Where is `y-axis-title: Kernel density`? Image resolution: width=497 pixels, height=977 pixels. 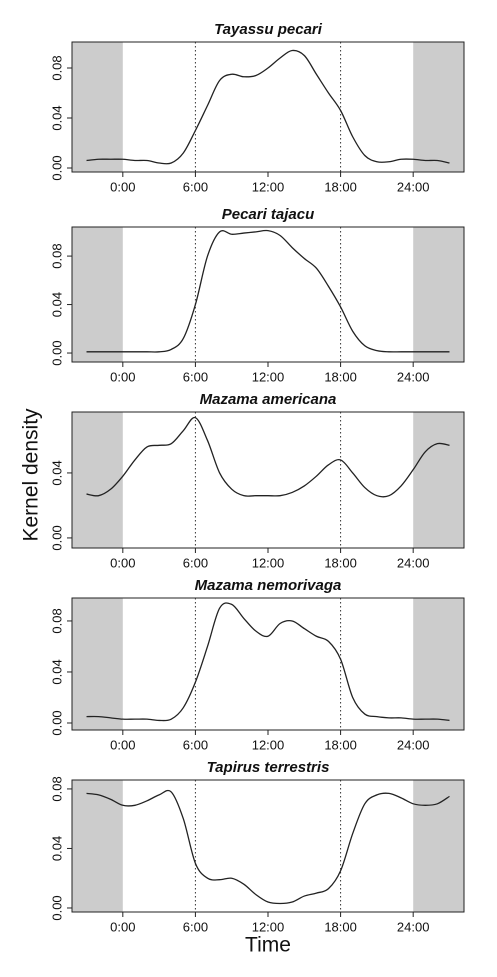 y-axis-title: Kernel density is located at coordinates (31, 475).